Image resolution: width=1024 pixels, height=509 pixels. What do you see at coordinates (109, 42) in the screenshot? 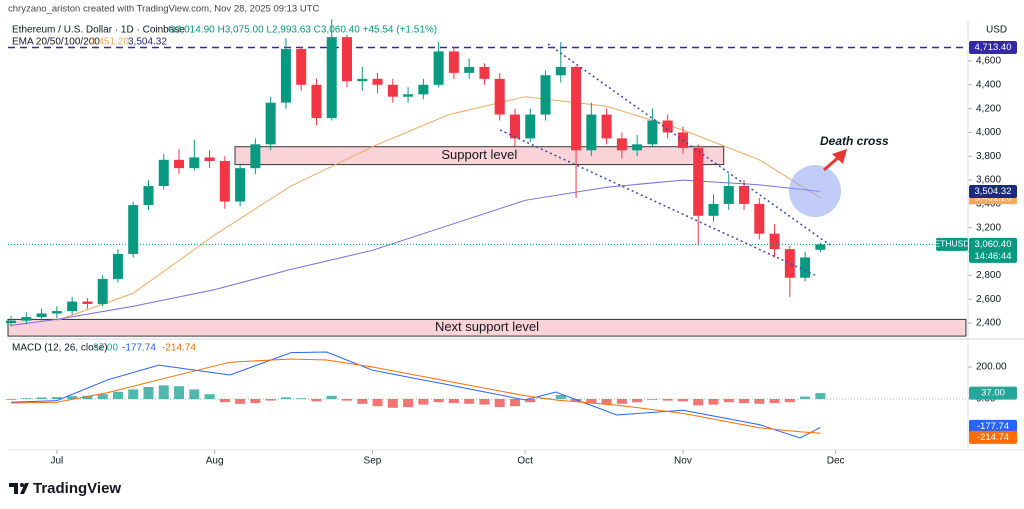
I see `indicator-value: 3,451.20` at bounding box center [109, 42].